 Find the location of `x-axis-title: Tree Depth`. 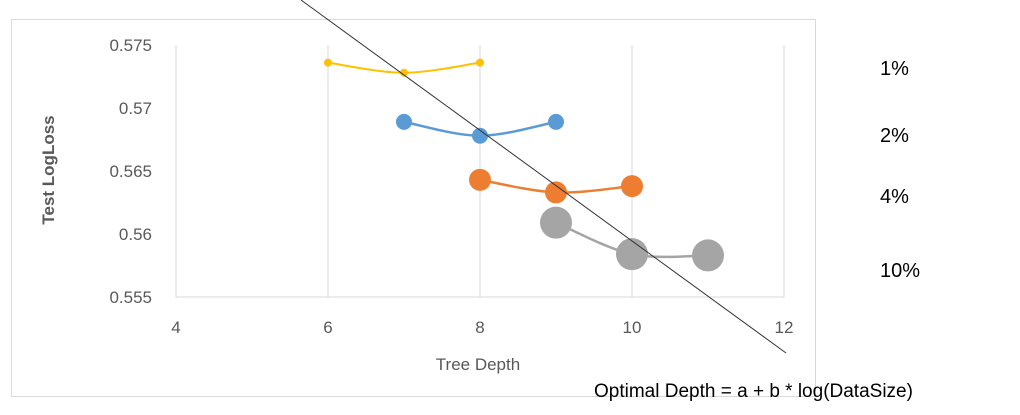

x-axis-title: Tree Depth is located at coordinates (478, 364).